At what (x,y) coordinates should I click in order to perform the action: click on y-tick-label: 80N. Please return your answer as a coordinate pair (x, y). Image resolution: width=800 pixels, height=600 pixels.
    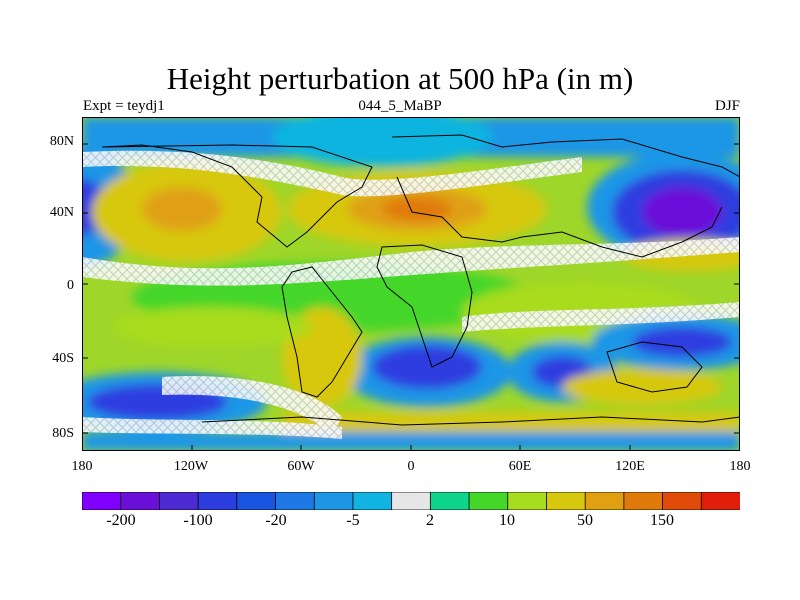
    Looking at the image, I should click on (61, 141).